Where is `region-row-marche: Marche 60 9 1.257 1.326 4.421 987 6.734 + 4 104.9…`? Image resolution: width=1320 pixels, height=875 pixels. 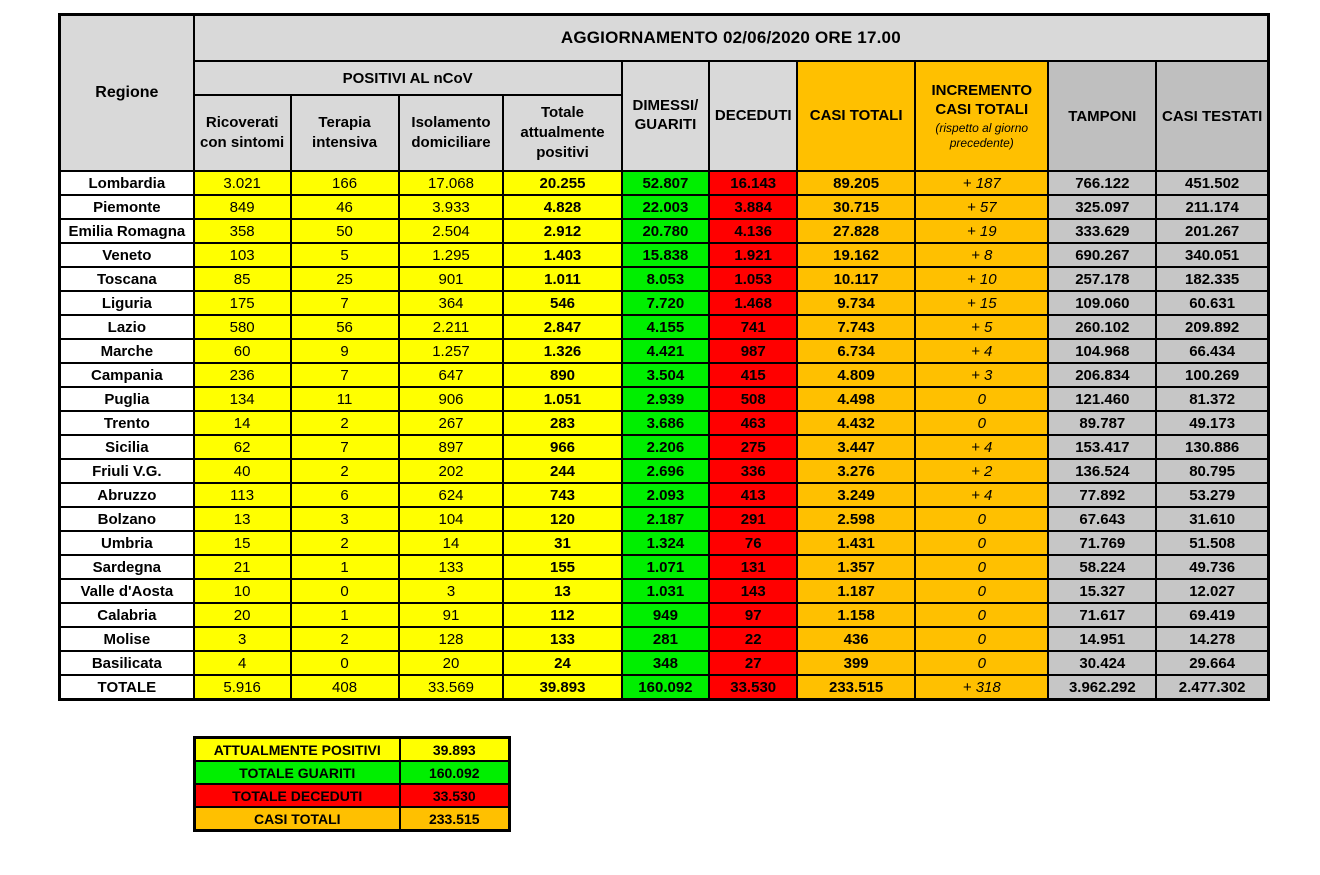 region-row-marche: Marche 60 9 1.257 1.326 4.421 987 6.734 + 4 104.9… is located at coordinates (664, 351).